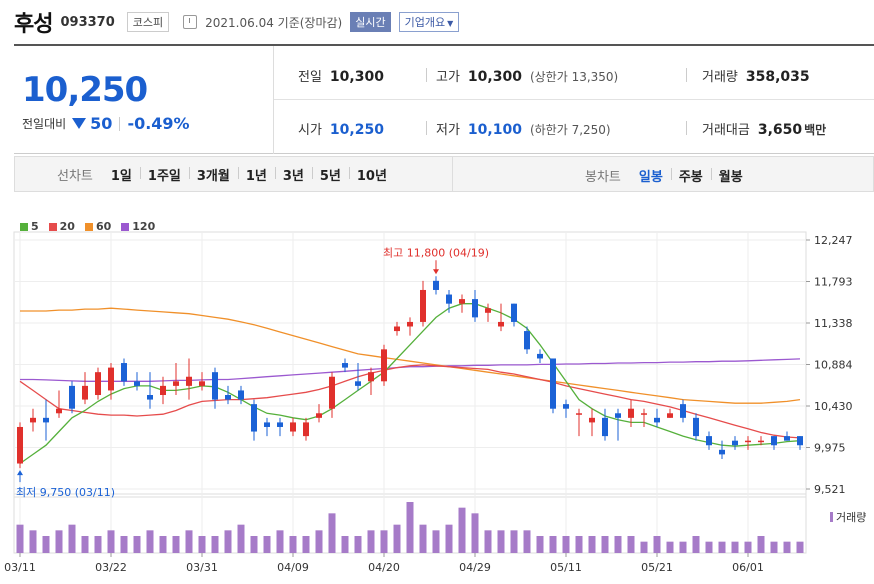  What do you see at coordinates (256, 174) in the screenshot?
I see `tab-1year: 1년` at bounding box center [256, 174].